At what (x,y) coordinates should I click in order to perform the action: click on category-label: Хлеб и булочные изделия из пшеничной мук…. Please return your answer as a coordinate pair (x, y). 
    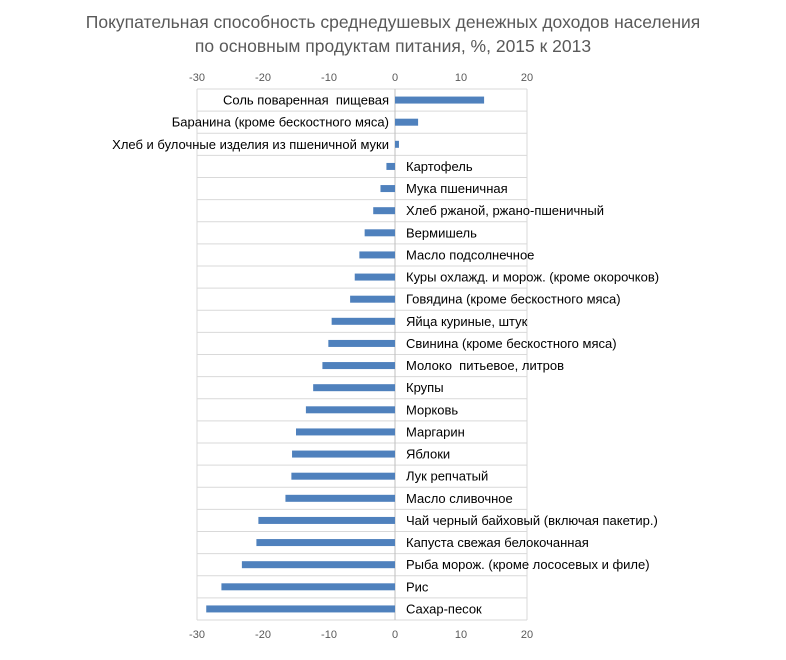
    Looking at the image, I should click on (250, 144).